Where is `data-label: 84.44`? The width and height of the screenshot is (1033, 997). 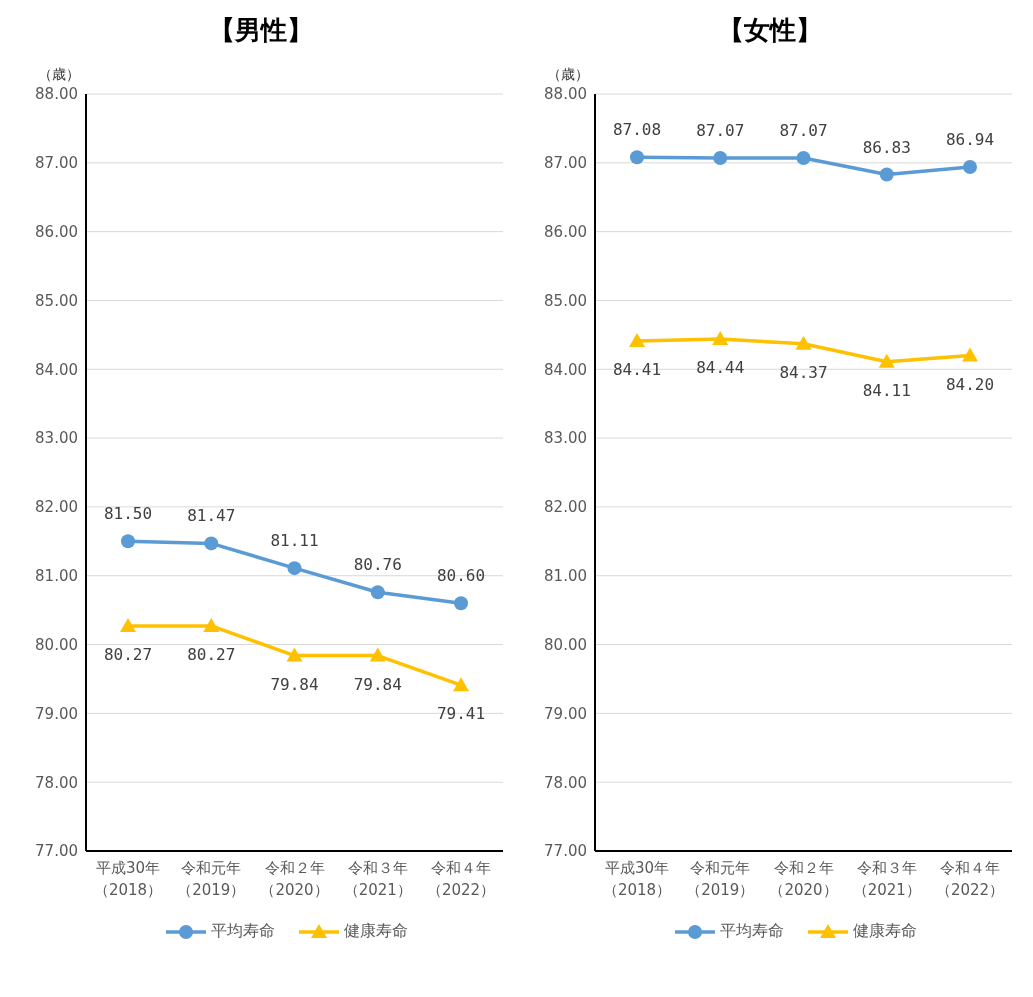
data-label: 84.44 is located at coordinates (720, 367).